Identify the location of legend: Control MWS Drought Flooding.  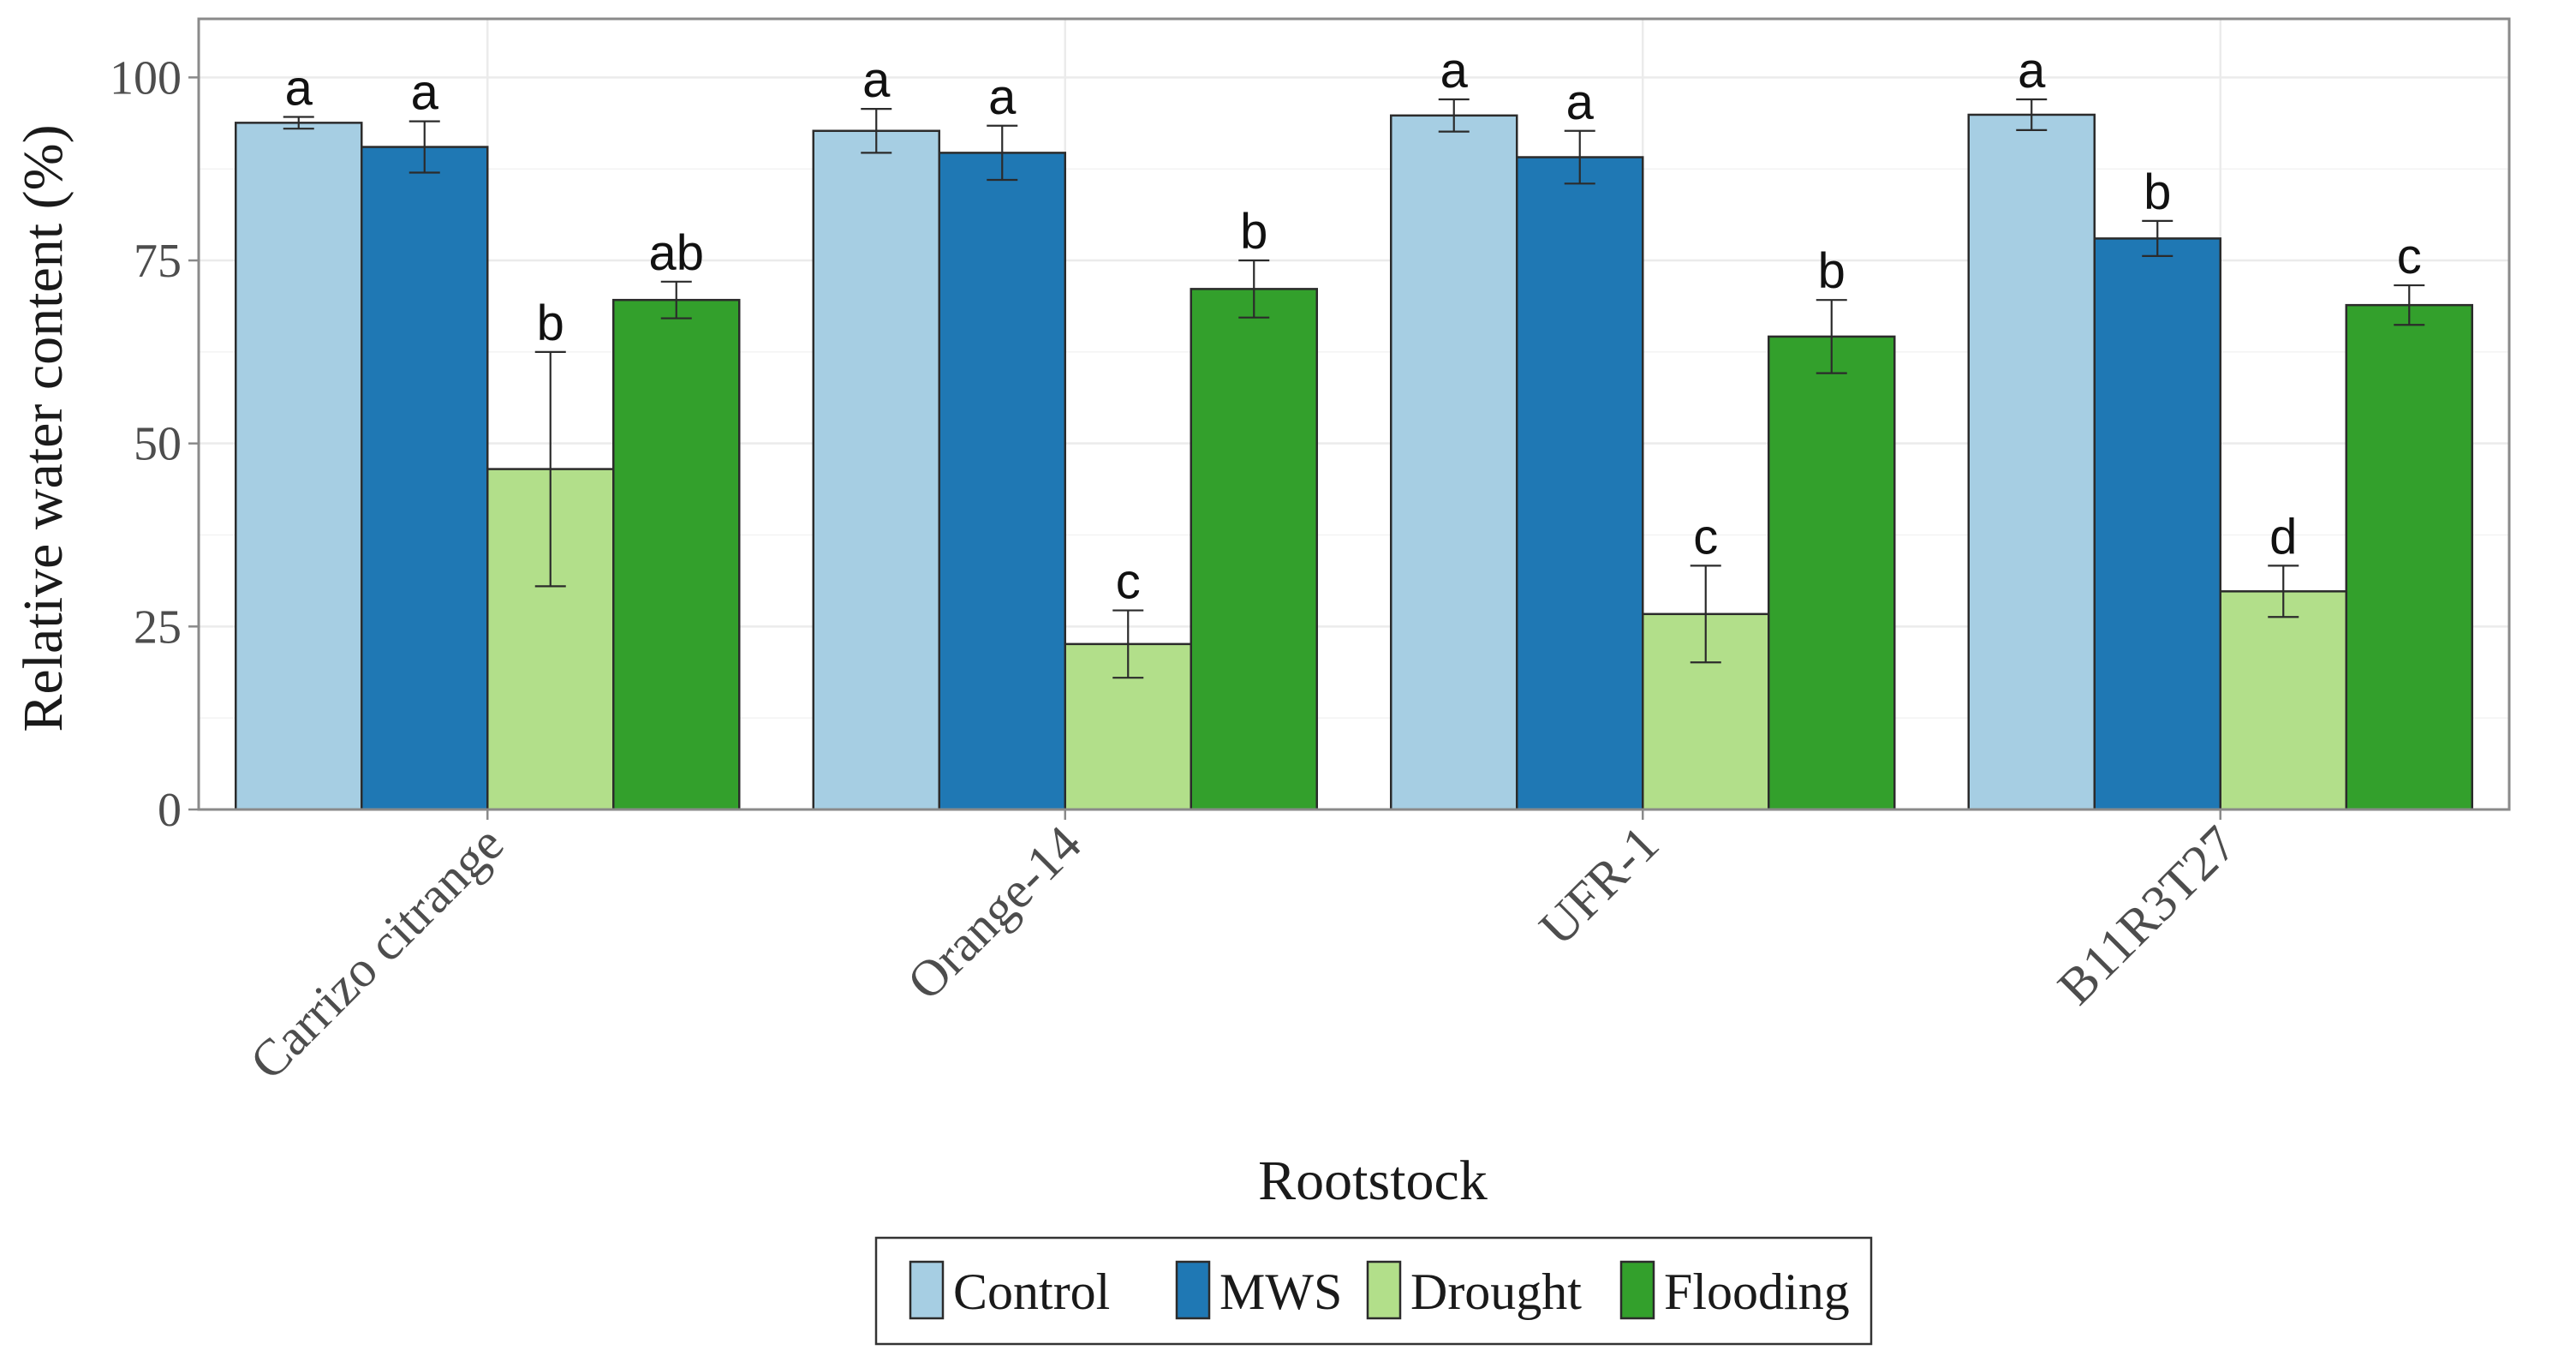
(1373, 1291).